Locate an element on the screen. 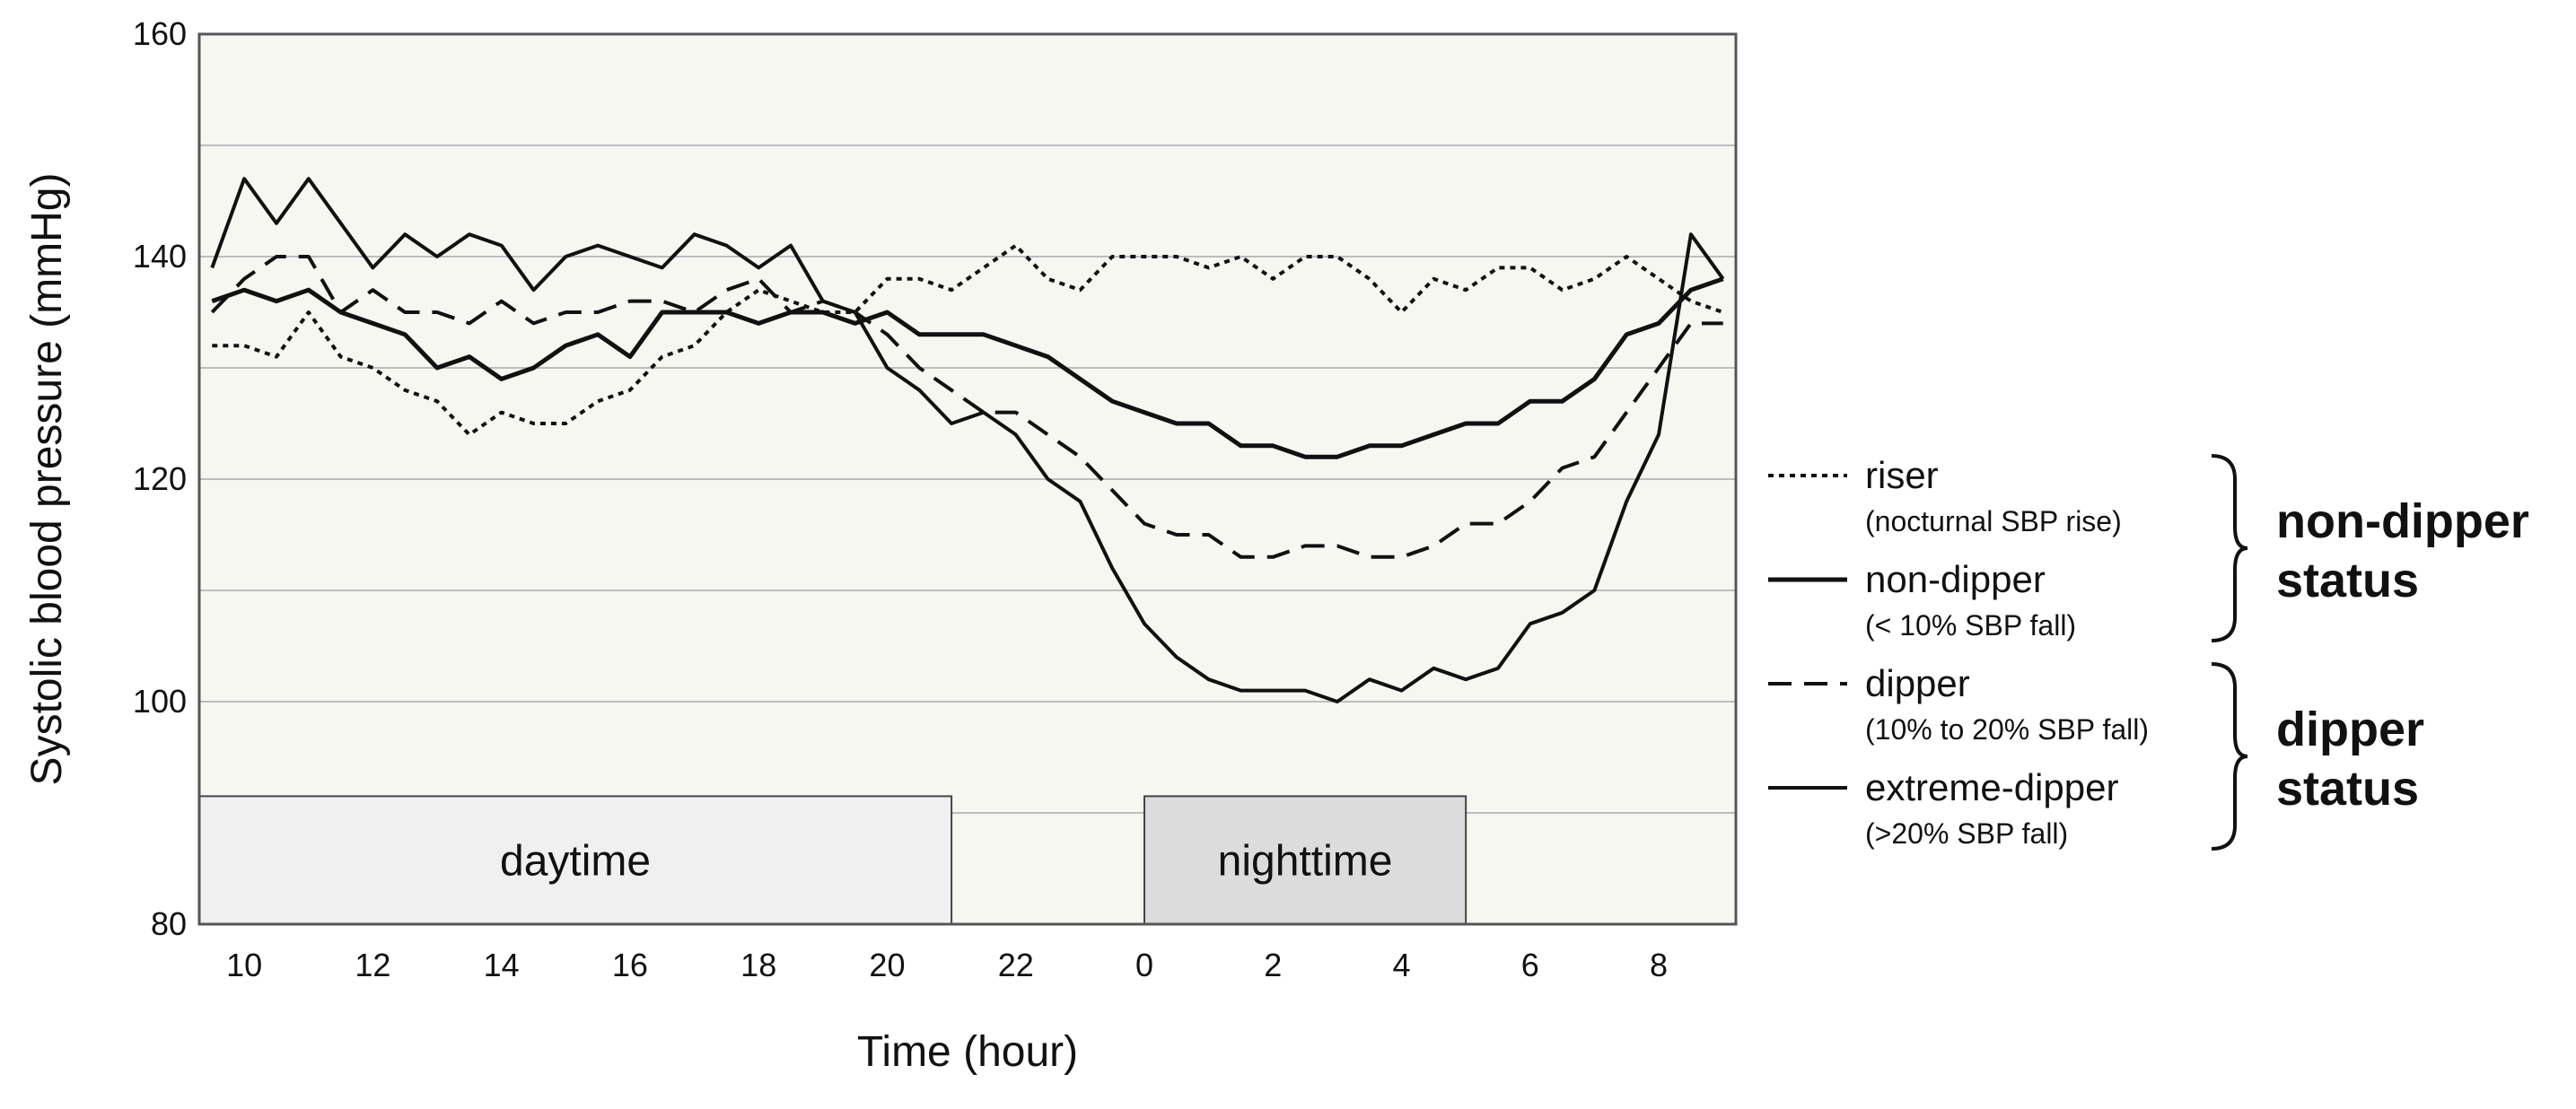  period-label-nighttime: nighttime is located at coordinates (1305, 862).